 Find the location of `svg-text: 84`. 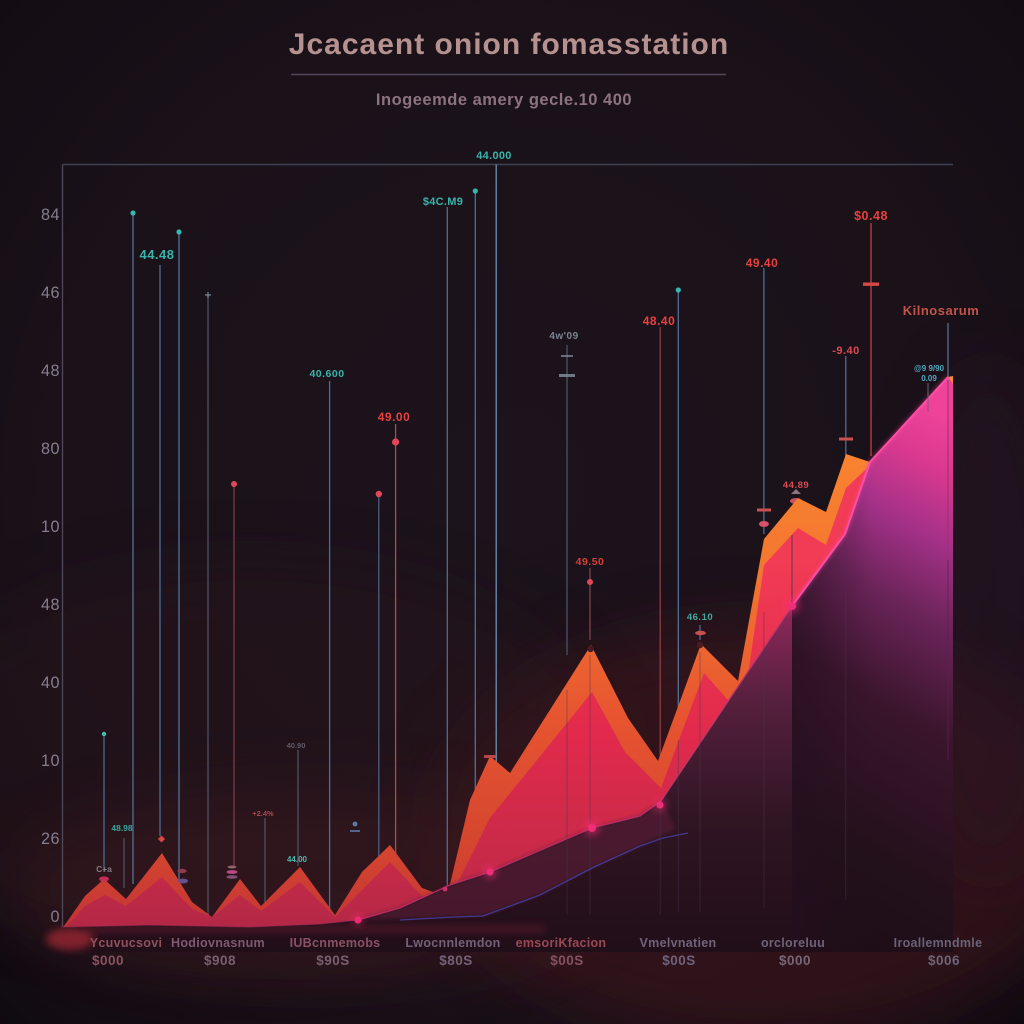

svg-text: 84 is located at coordinates (50, 215).